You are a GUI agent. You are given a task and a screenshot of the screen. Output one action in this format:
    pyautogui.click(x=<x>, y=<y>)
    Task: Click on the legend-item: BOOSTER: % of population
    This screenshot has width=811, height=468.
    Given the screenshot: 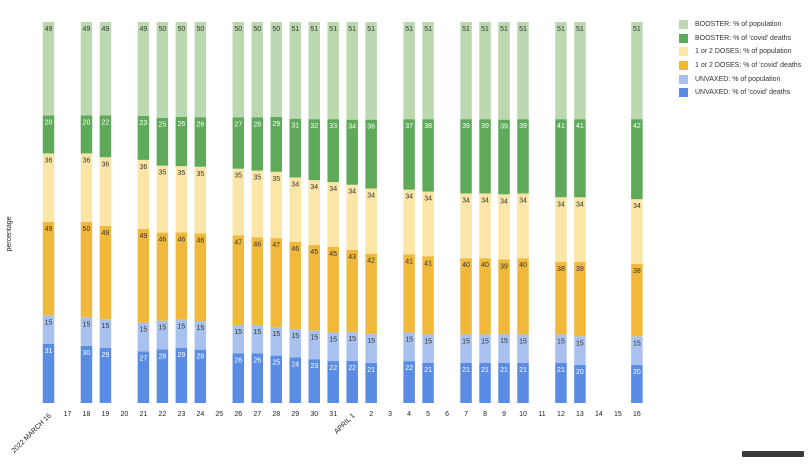 What is the action you would take?
    pyautogui.click(x=740, y=25)
    